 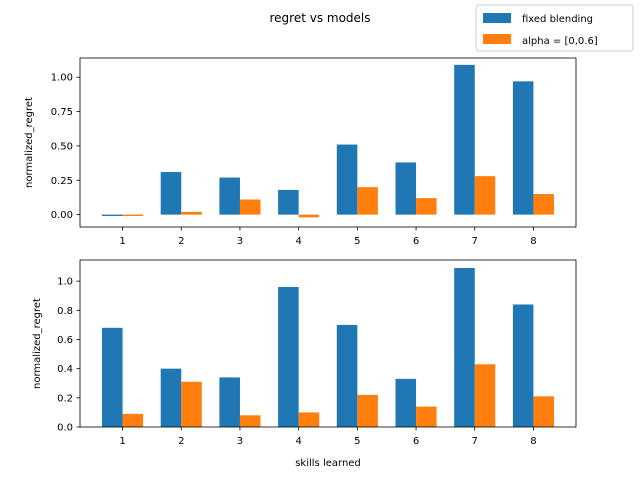 I want to click on figure-title: regret vs models, so click(x=319, y=18).